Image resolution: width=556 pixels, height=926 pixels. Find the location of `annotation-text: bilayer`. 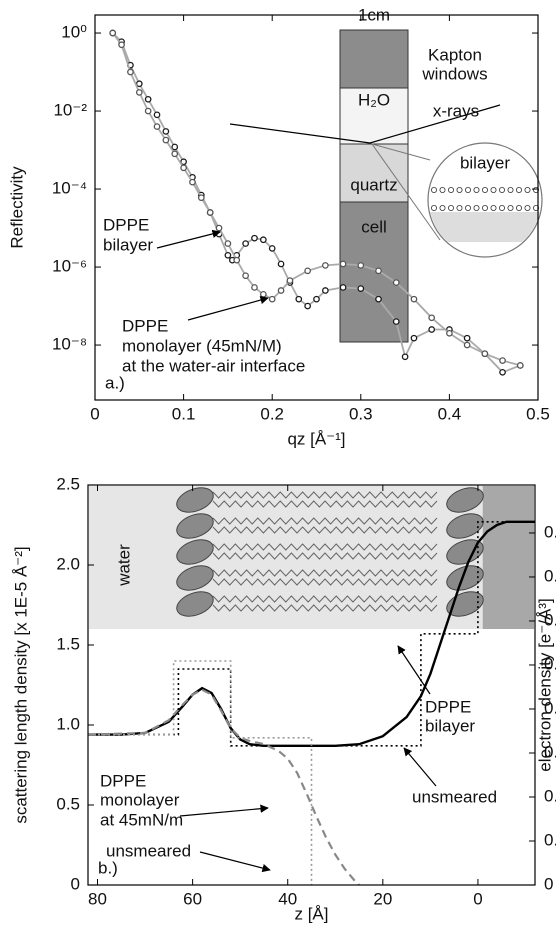

annotation-text: bilayer is located at coordinates (128, 244).